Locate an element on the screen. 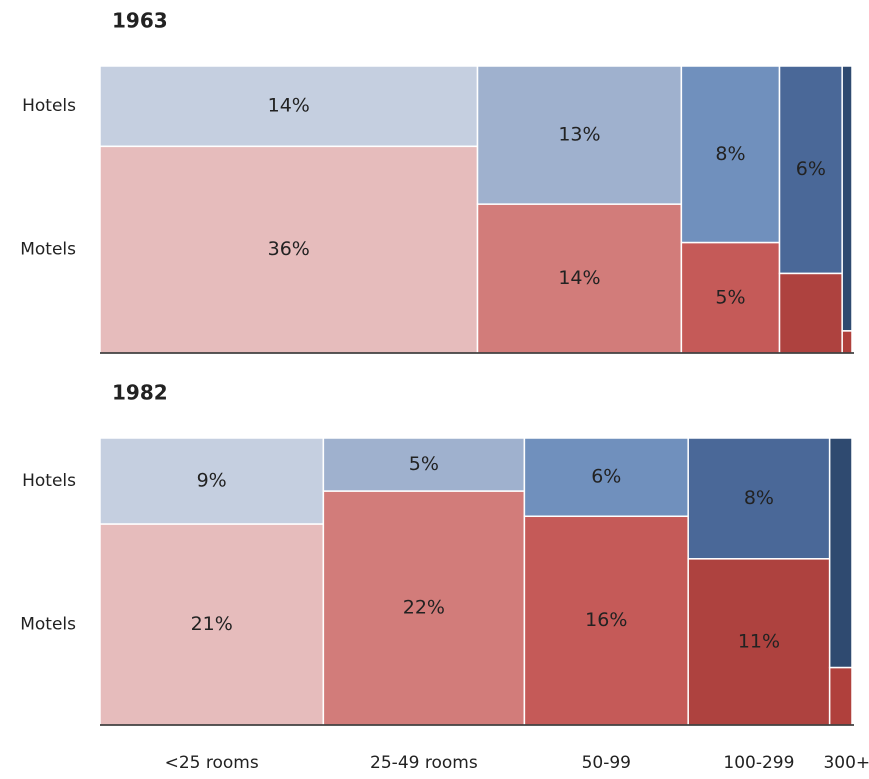 The image size is (869, 779). value-label: 21% is located at coordinates (212, 624).